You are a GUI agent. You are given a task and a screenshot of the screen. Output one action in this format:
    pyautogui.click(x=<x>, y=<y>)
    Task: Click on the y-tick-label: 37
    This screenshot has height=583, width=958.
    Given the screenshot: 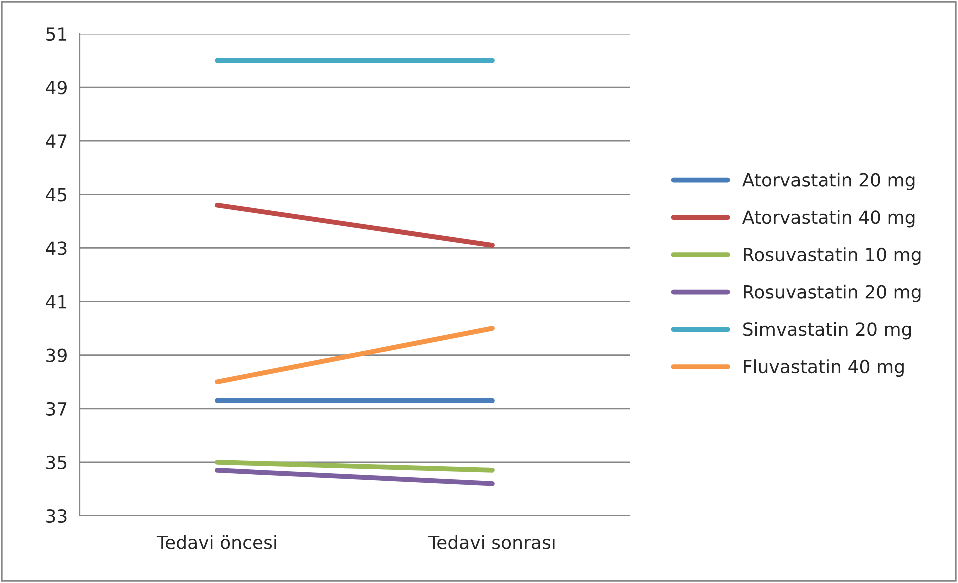 What is the action you would take?
    pyautogui.click(x=56, y=409)
    